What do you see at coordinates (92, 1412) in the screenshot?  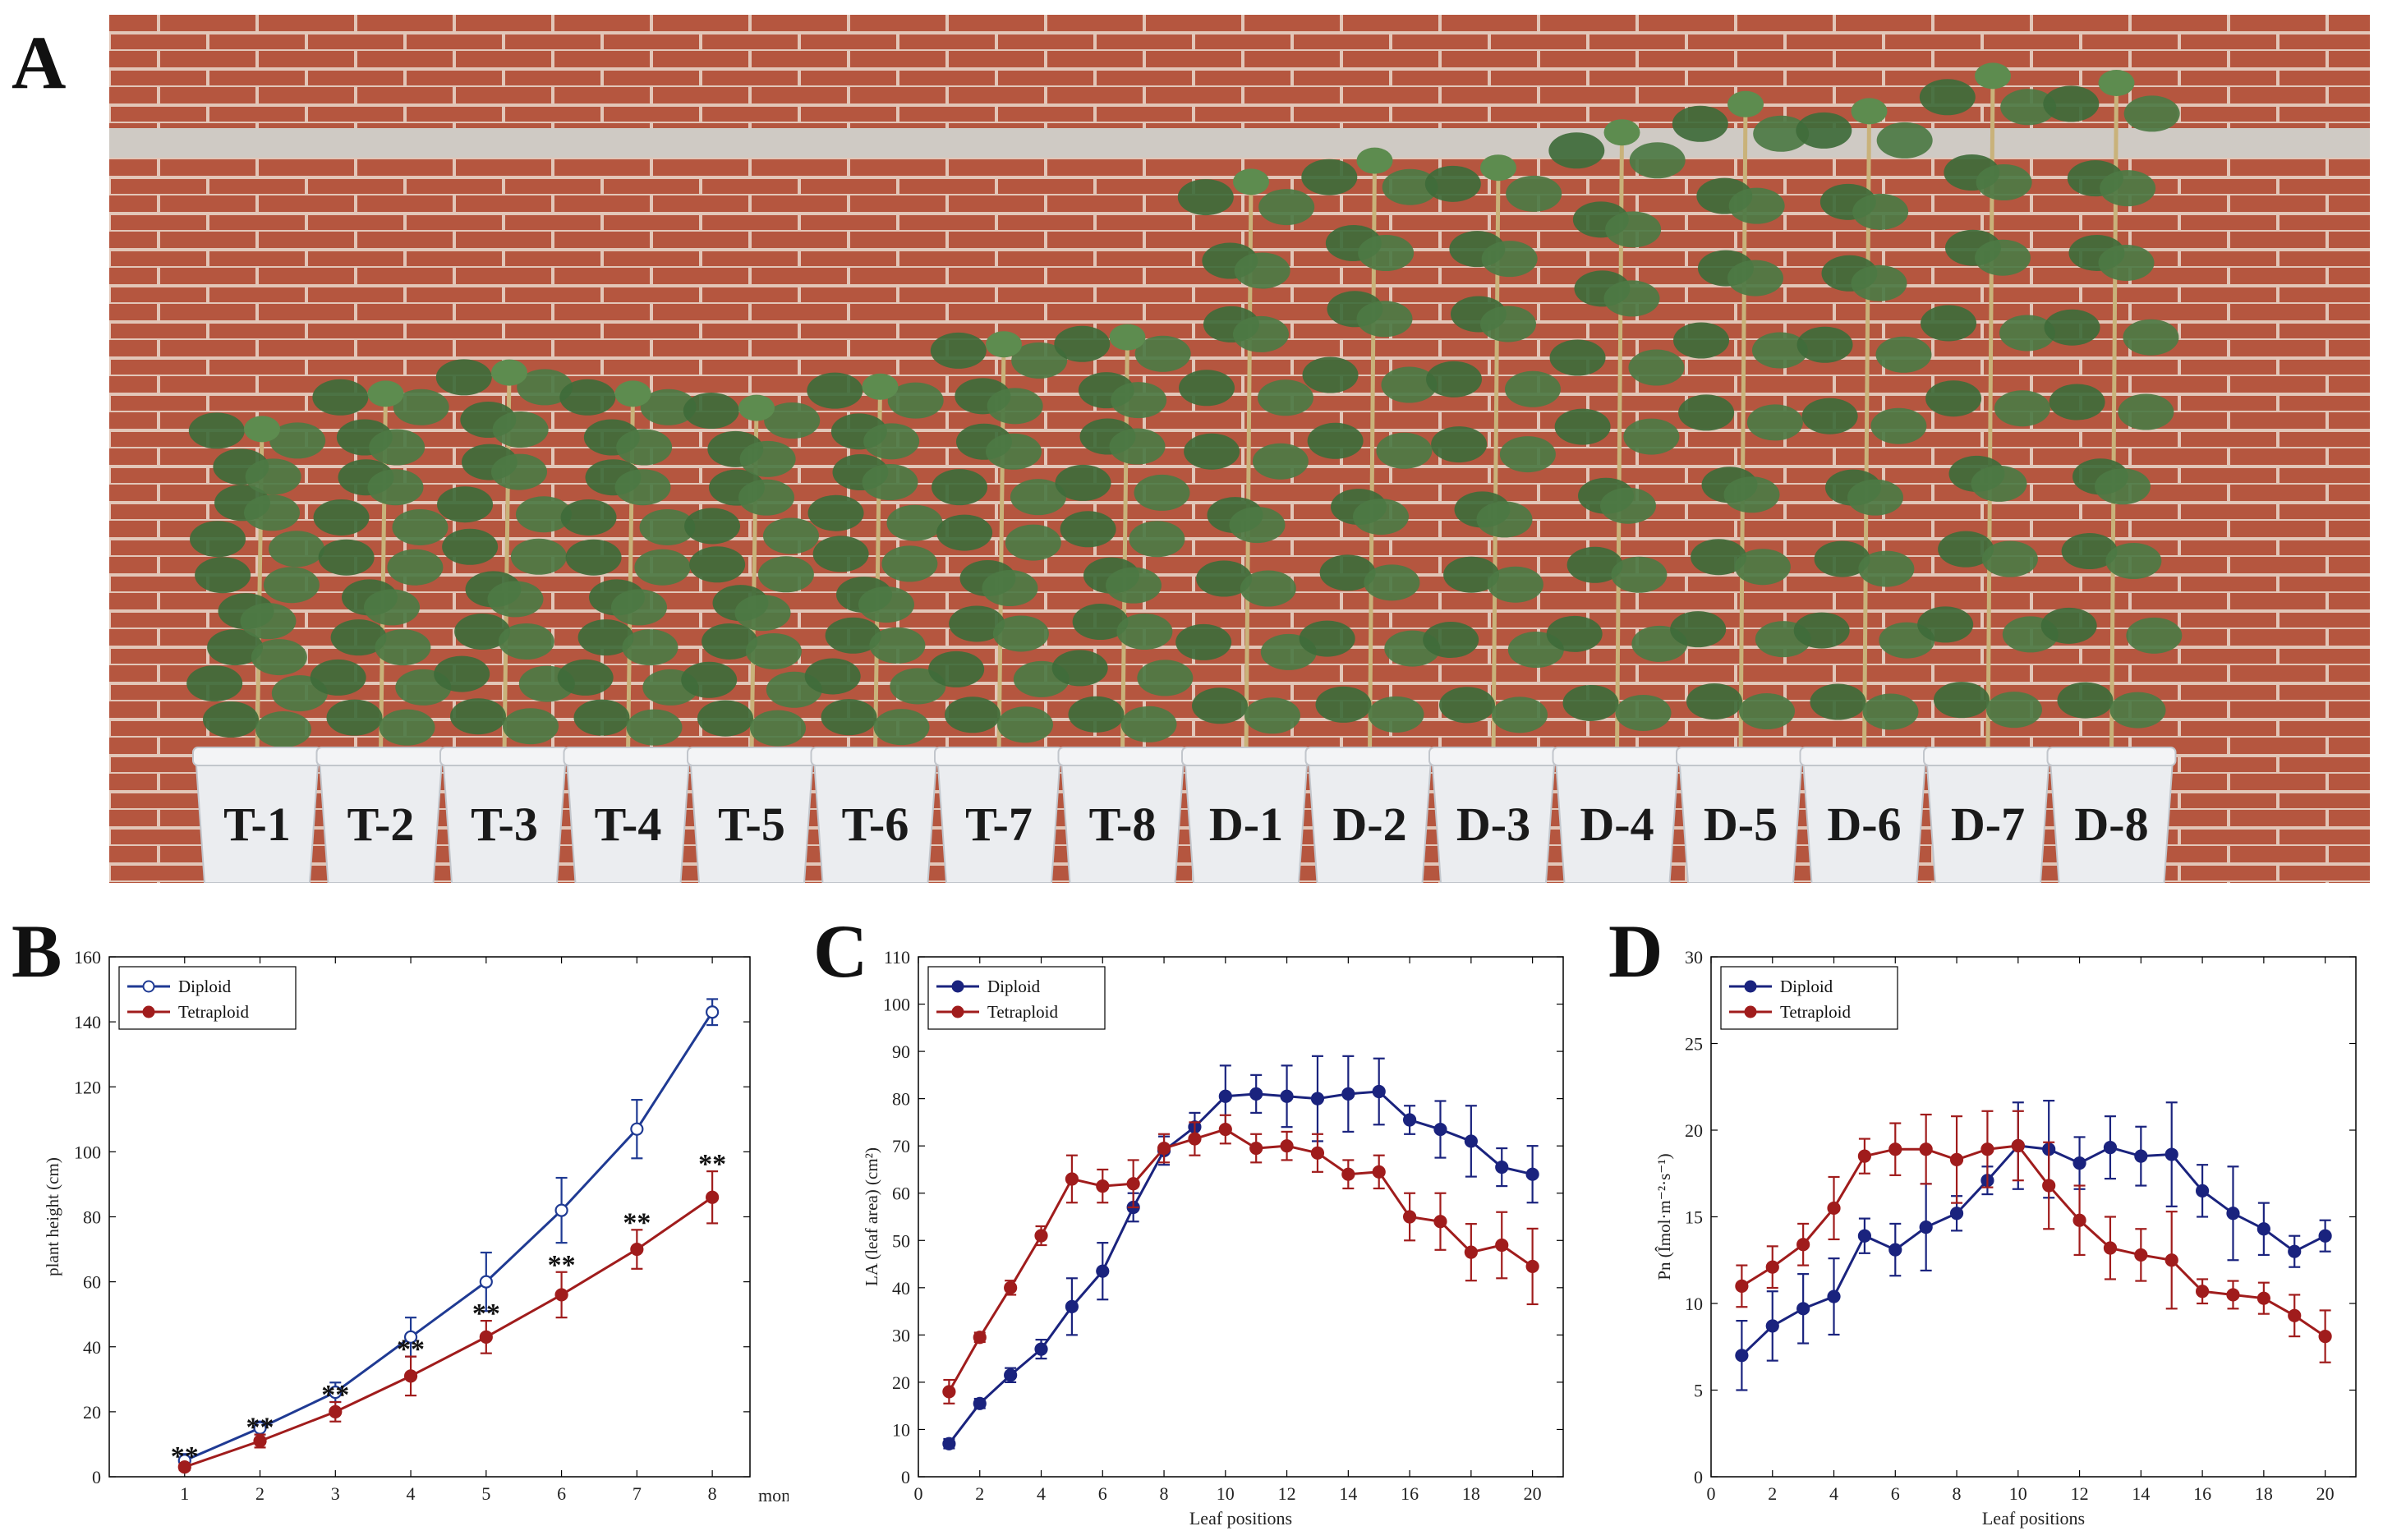 I see `y-tick-label: 20` at bounding box center [92, 1412].